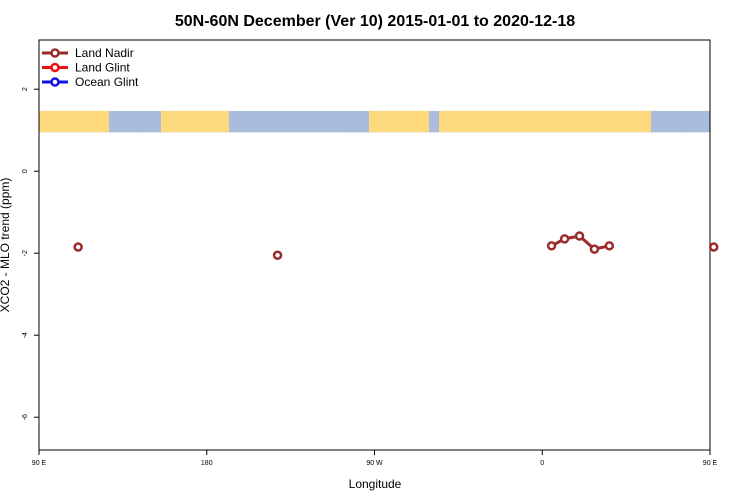  Describe the element at coordinates (375, 484) in the screenshot. I see `x-axis-label: Longitude` at that location.